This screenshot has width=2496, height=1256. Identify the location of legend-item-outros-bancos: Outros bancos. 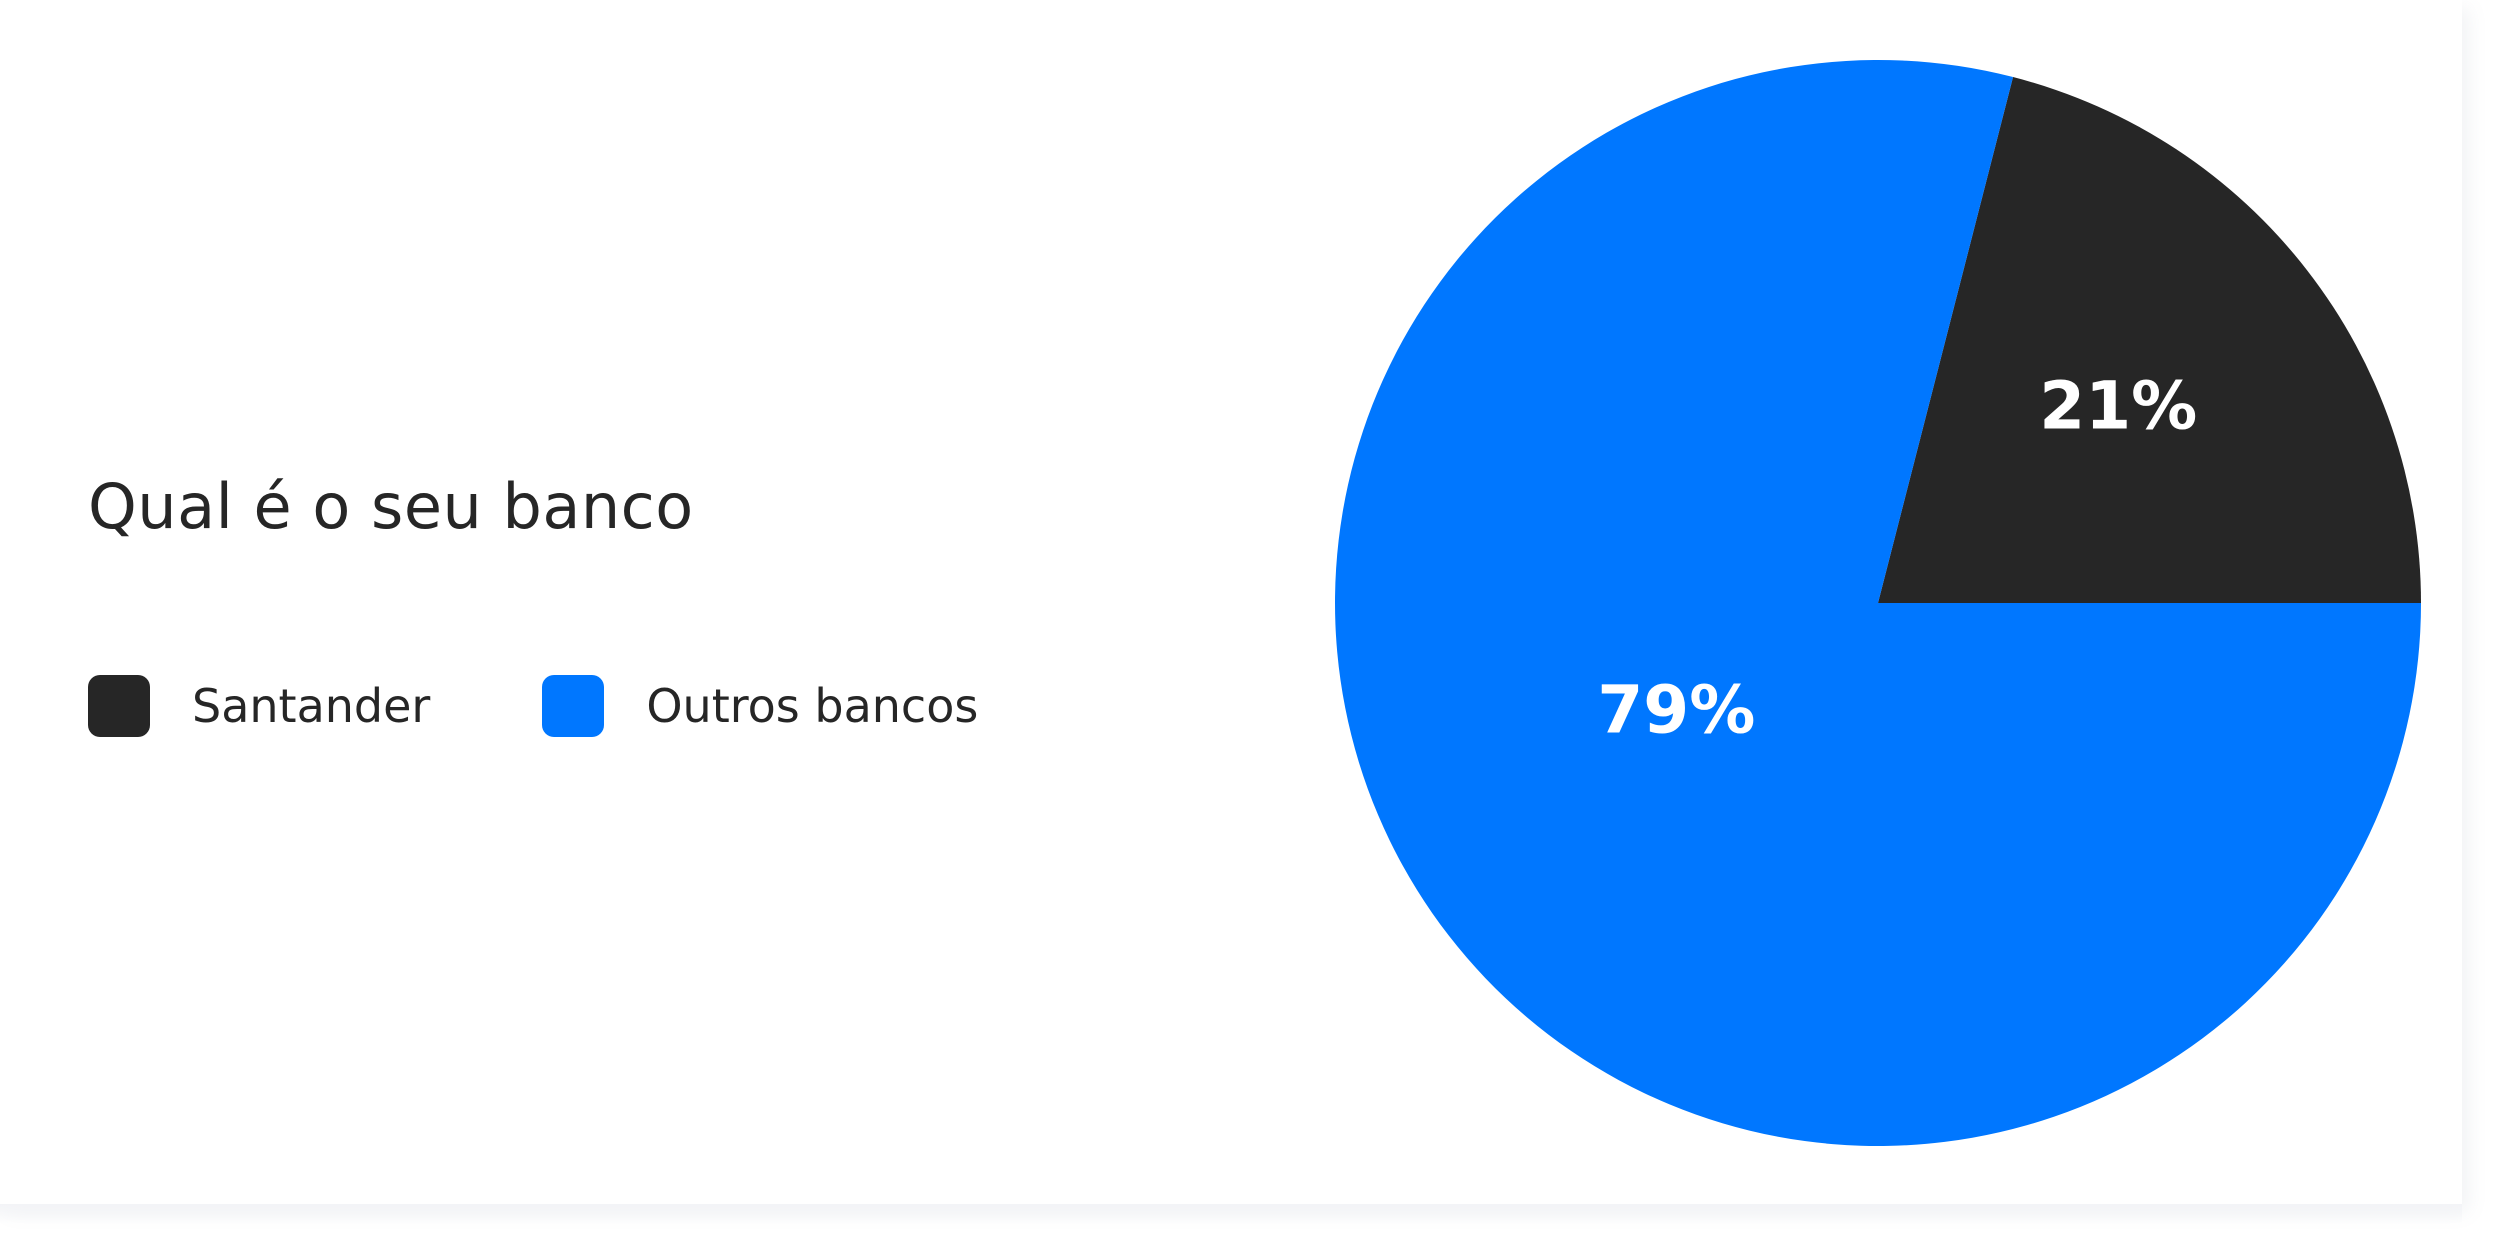
(760, 706).